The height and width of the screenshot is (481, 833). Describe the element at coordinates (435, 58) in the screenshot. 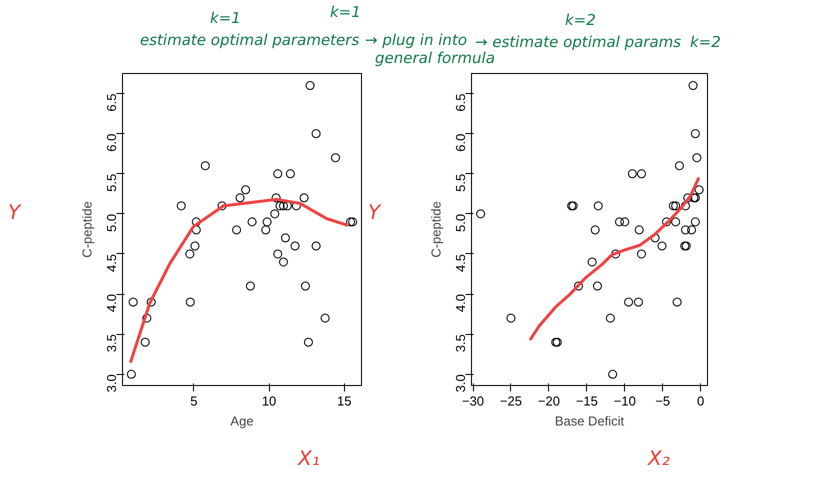

I see `text: general formula` at that location.